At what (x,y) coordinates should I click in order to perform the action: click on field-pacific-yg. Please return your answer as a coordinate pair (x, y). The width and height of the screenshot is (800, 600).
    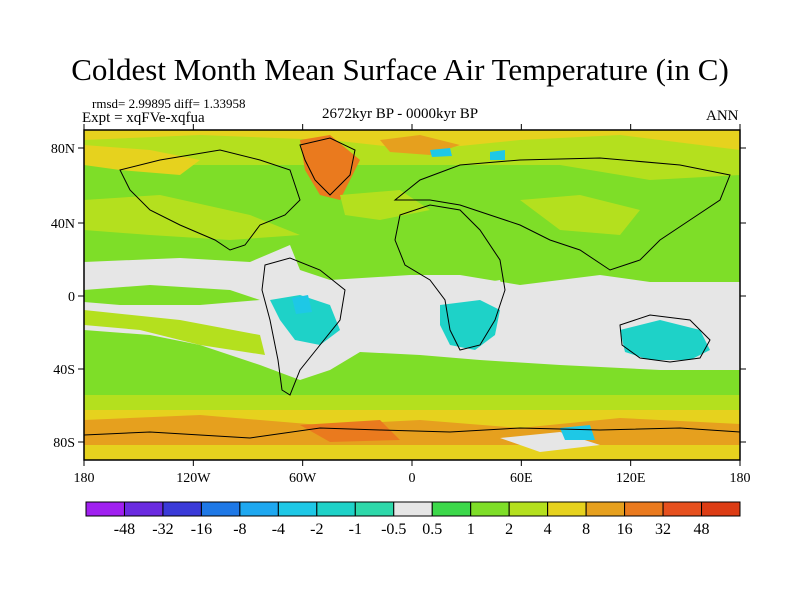
    Looking at the image, I should click on (174, 332).